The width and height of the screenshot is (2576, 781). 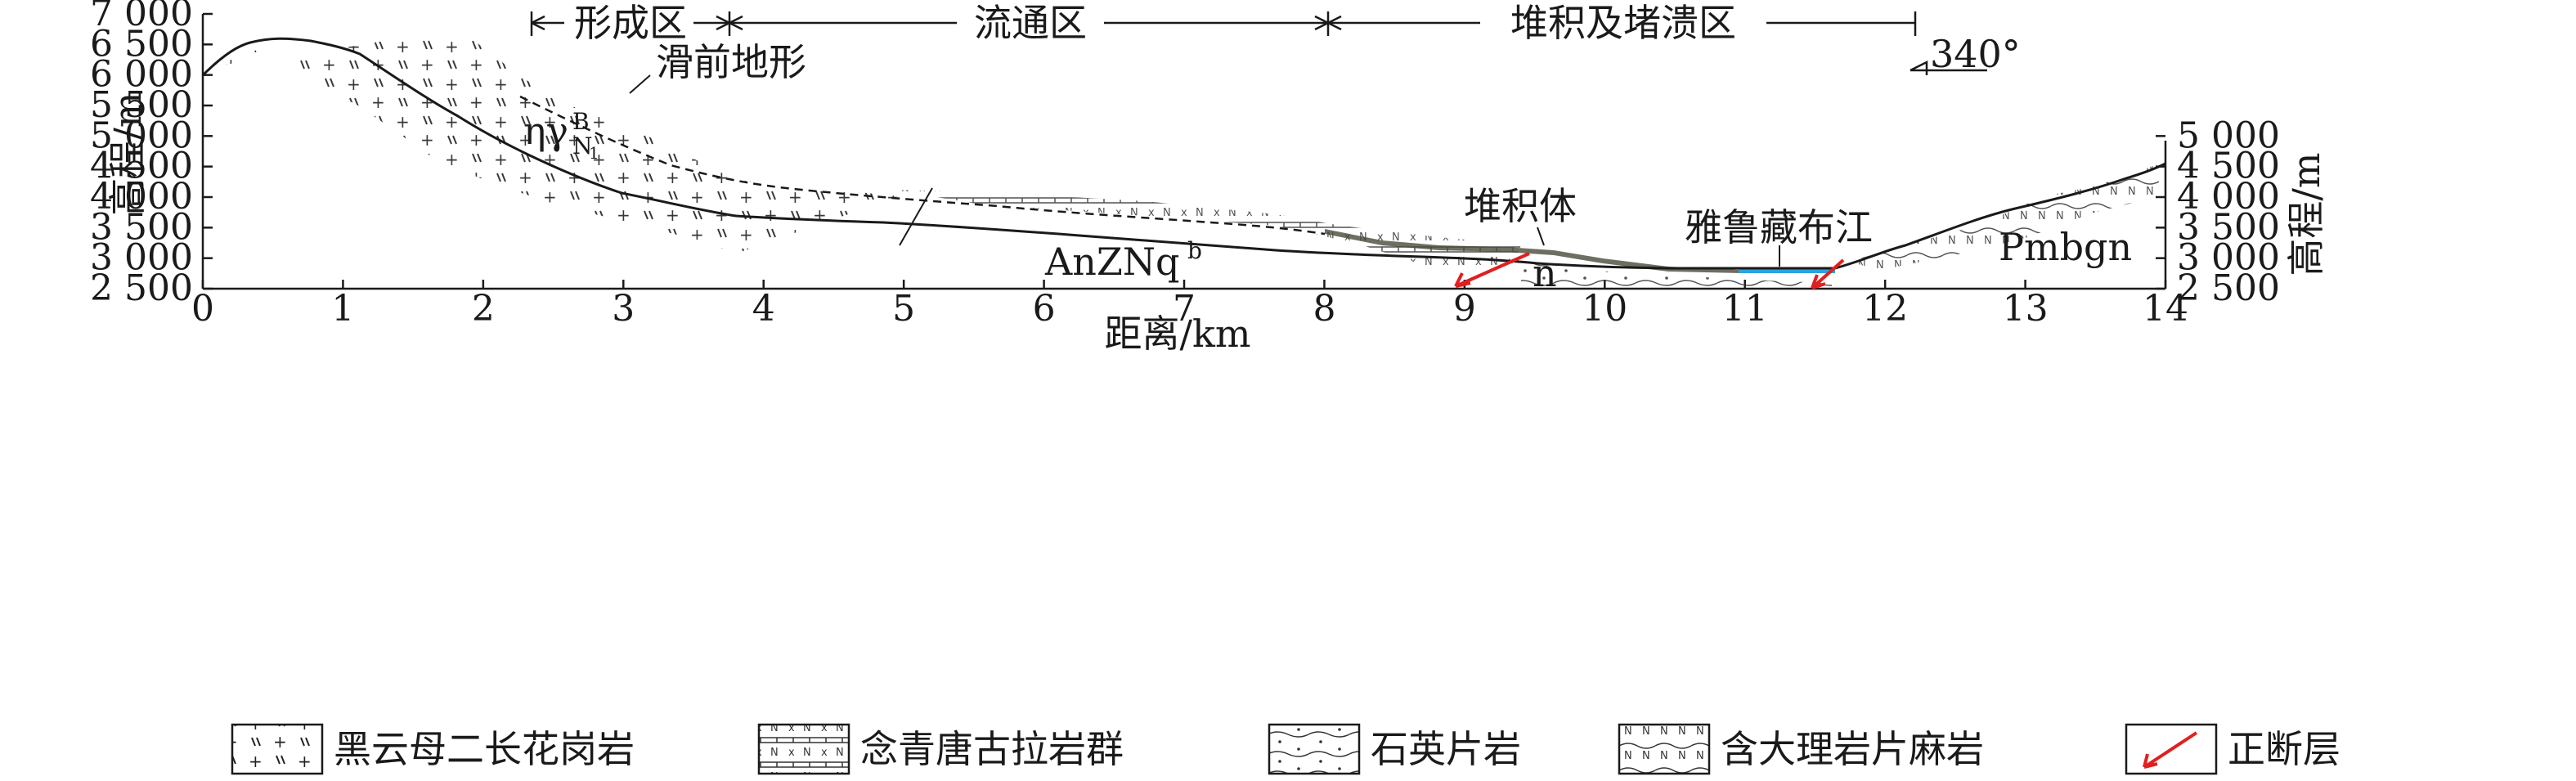 What do you see at coordinates (594, 153) in the screenshot?
I see `svg-text: 1` at bounding box center [594, 153].